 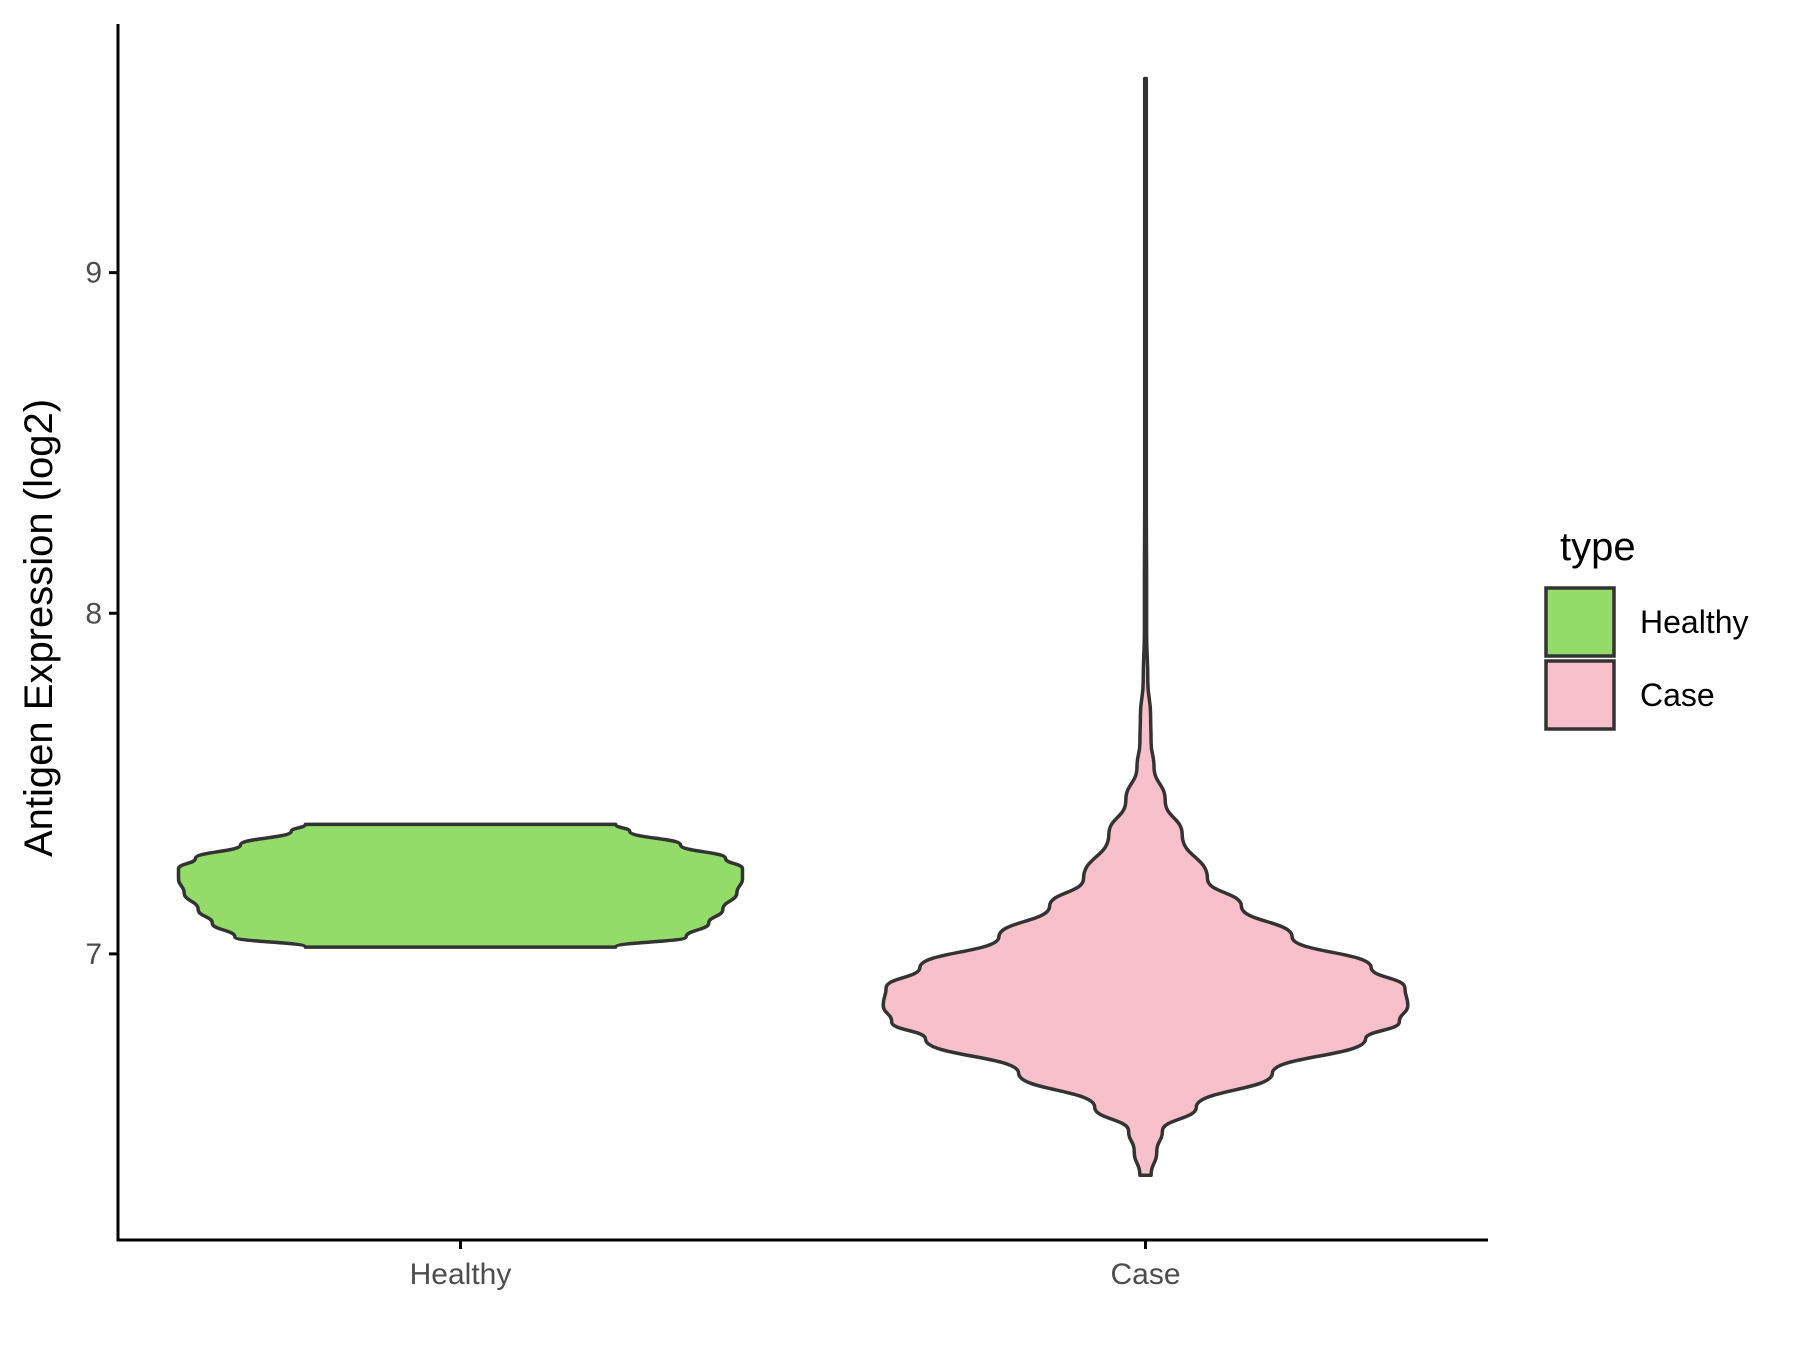 What do you see at coordinates (1694, 622) in the screenshot?
I see `legend-label-healthy: Healthy` at bounding box center [1694, 622].